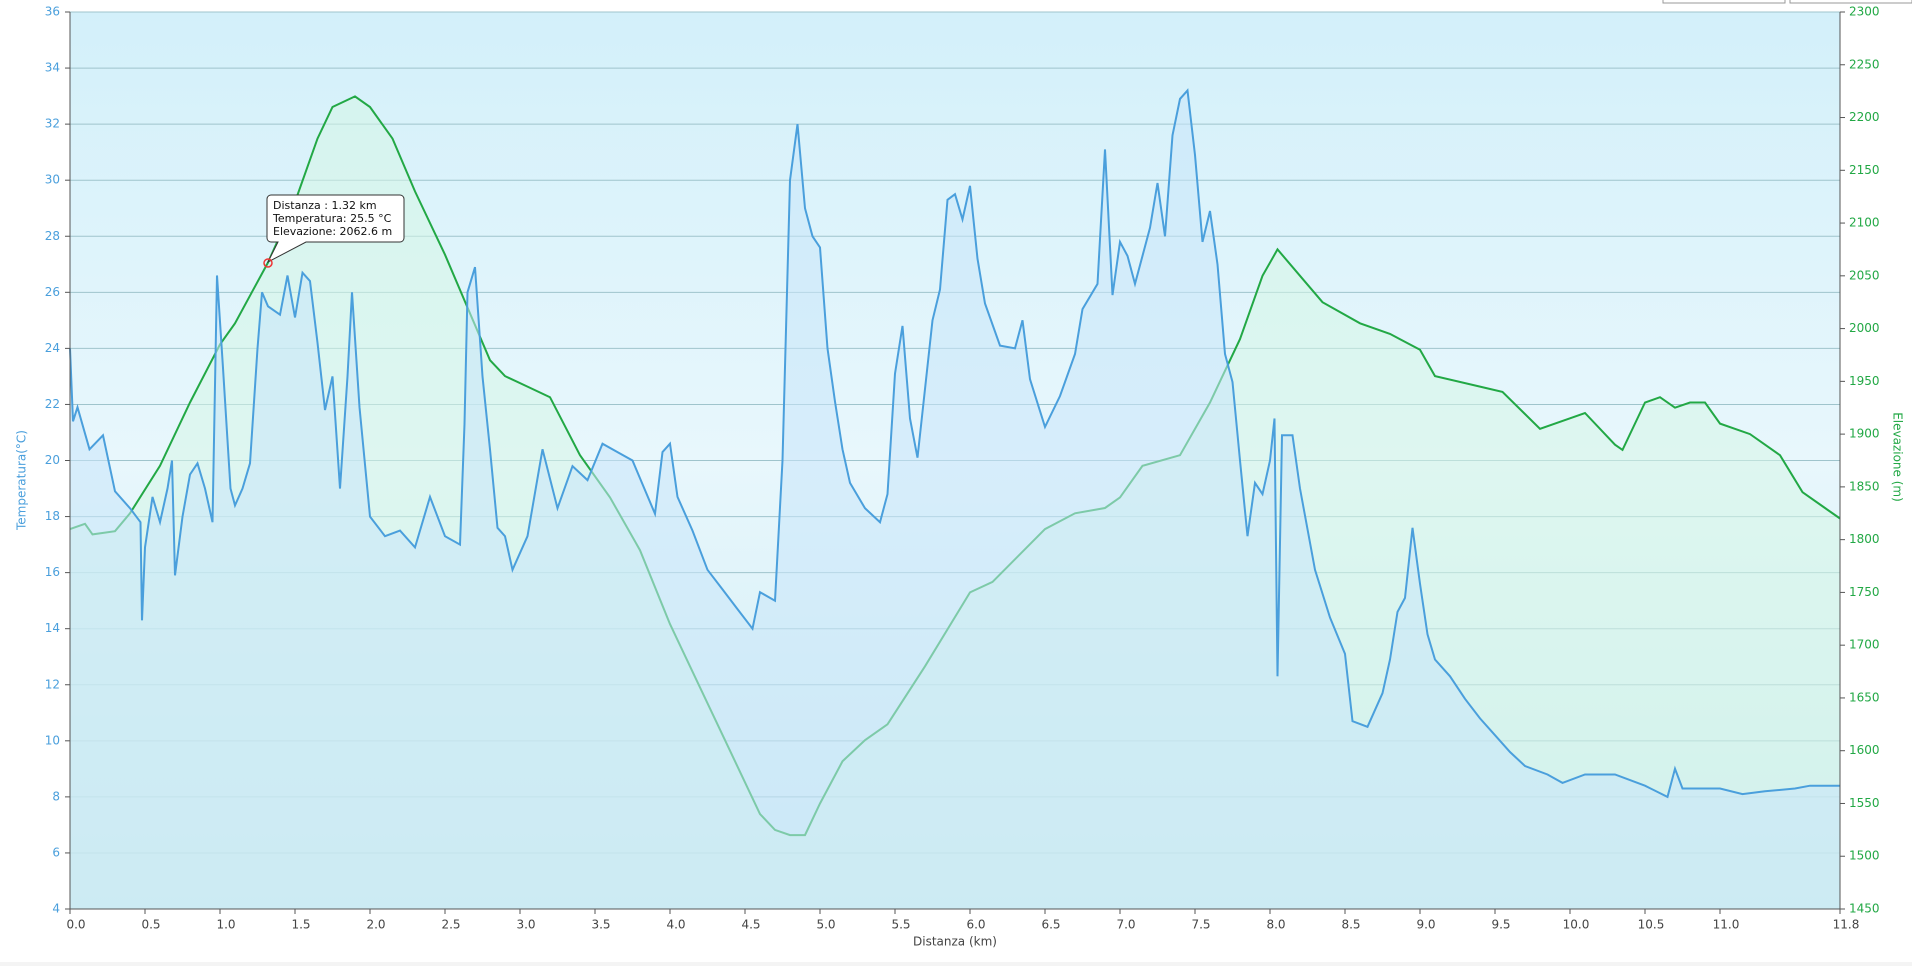  What do you see at coordinates (52, 460) in the screenshot?
I see `y-tick-label: 20` at bounding box center [52, 460].